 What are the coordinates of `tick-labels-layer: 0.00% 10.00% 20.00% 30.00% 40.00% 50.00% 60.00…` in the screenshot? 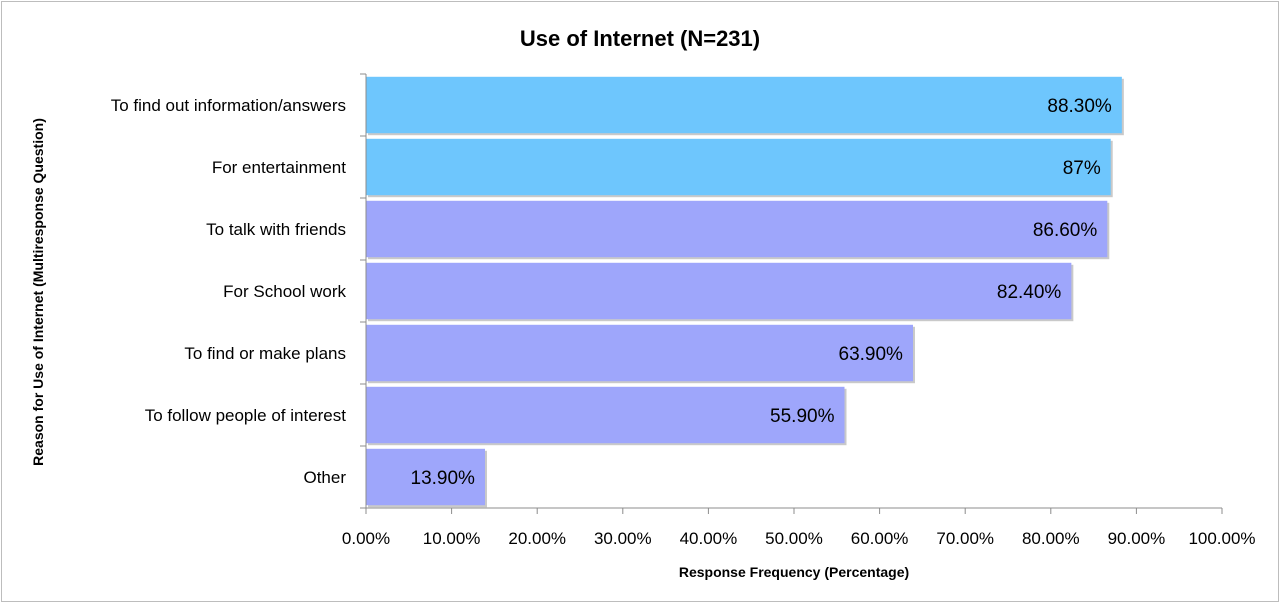 It's located at (799, 538).